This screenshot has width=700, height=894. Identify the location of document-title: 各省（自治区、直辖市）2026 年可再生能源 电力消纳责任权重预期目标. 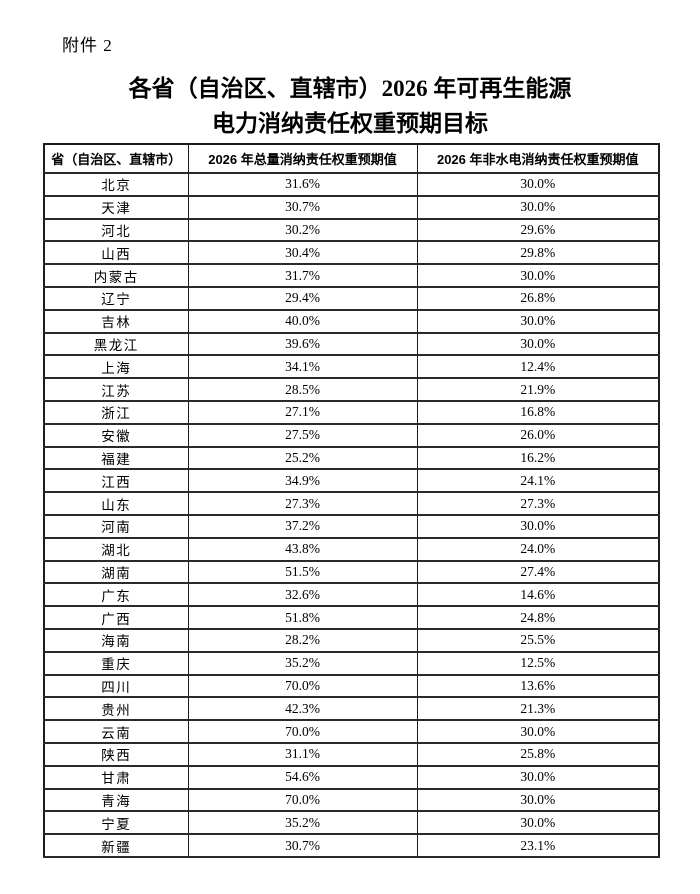
(350, 106).